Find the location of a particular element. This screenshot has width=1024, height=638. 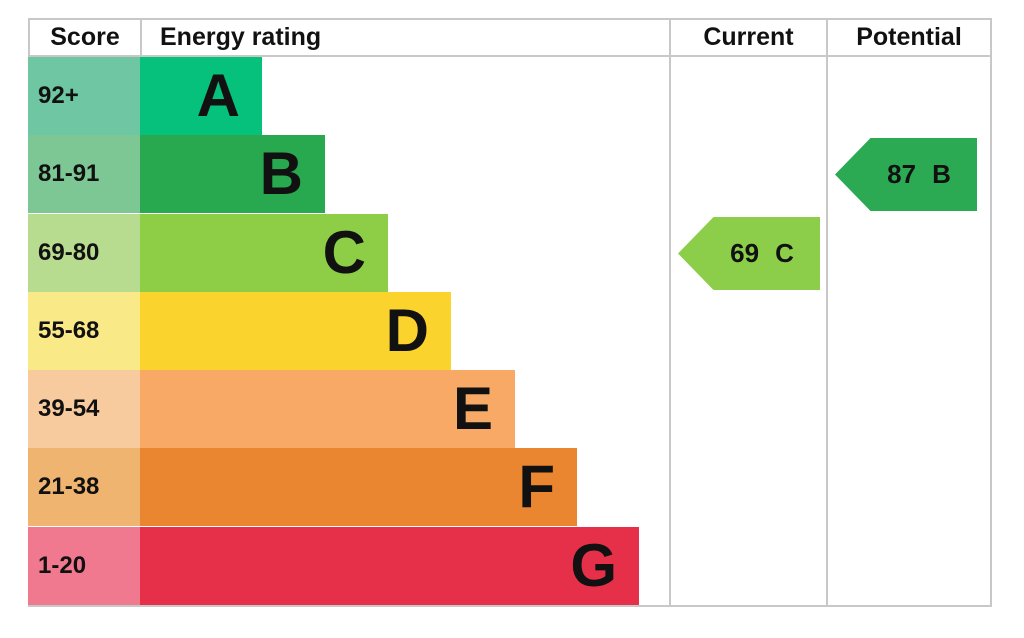

score-range-label: 39-54 is located at coordinates (69, 408).